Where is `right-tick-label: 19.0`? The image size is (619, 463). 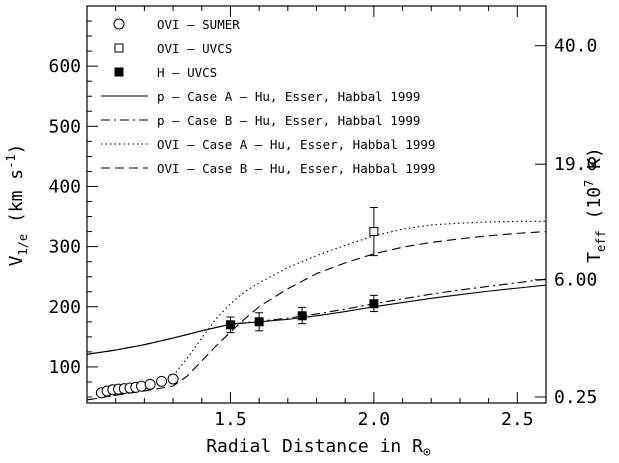
right-tick-label: 19.0 is located at coordinates (575, 164).